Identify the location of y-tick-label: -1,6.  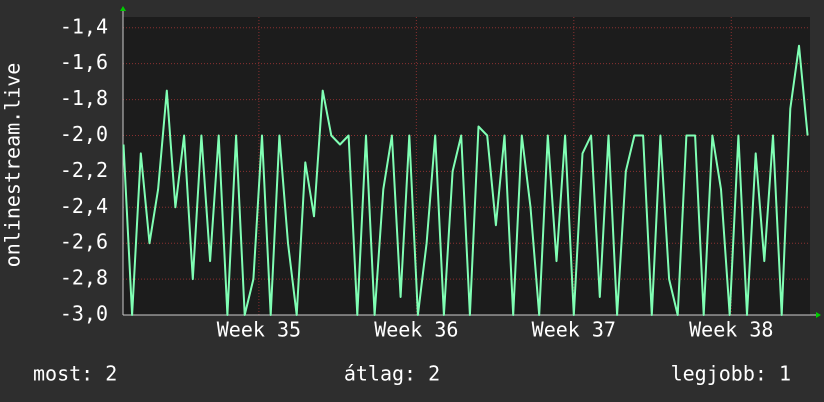
(84, 62).